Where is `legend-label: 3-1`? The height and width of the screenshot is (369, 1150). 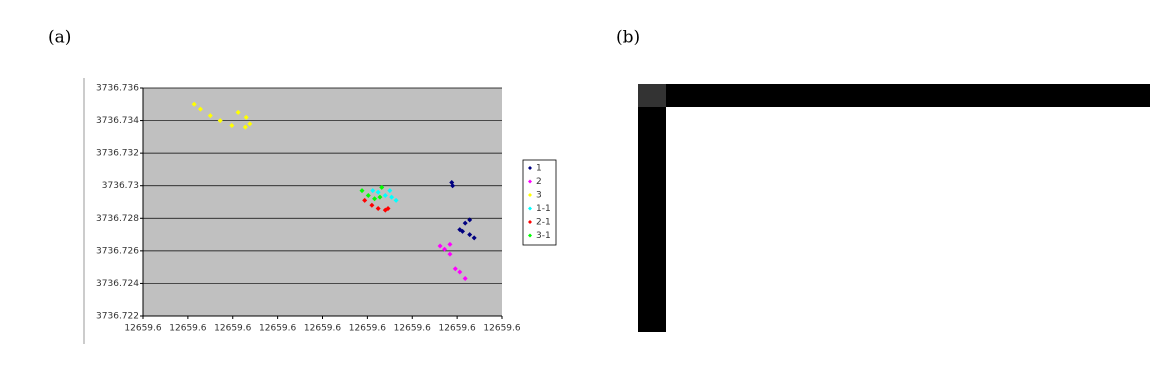 legend-label: 3-1 is located at coordinates (543, 236).